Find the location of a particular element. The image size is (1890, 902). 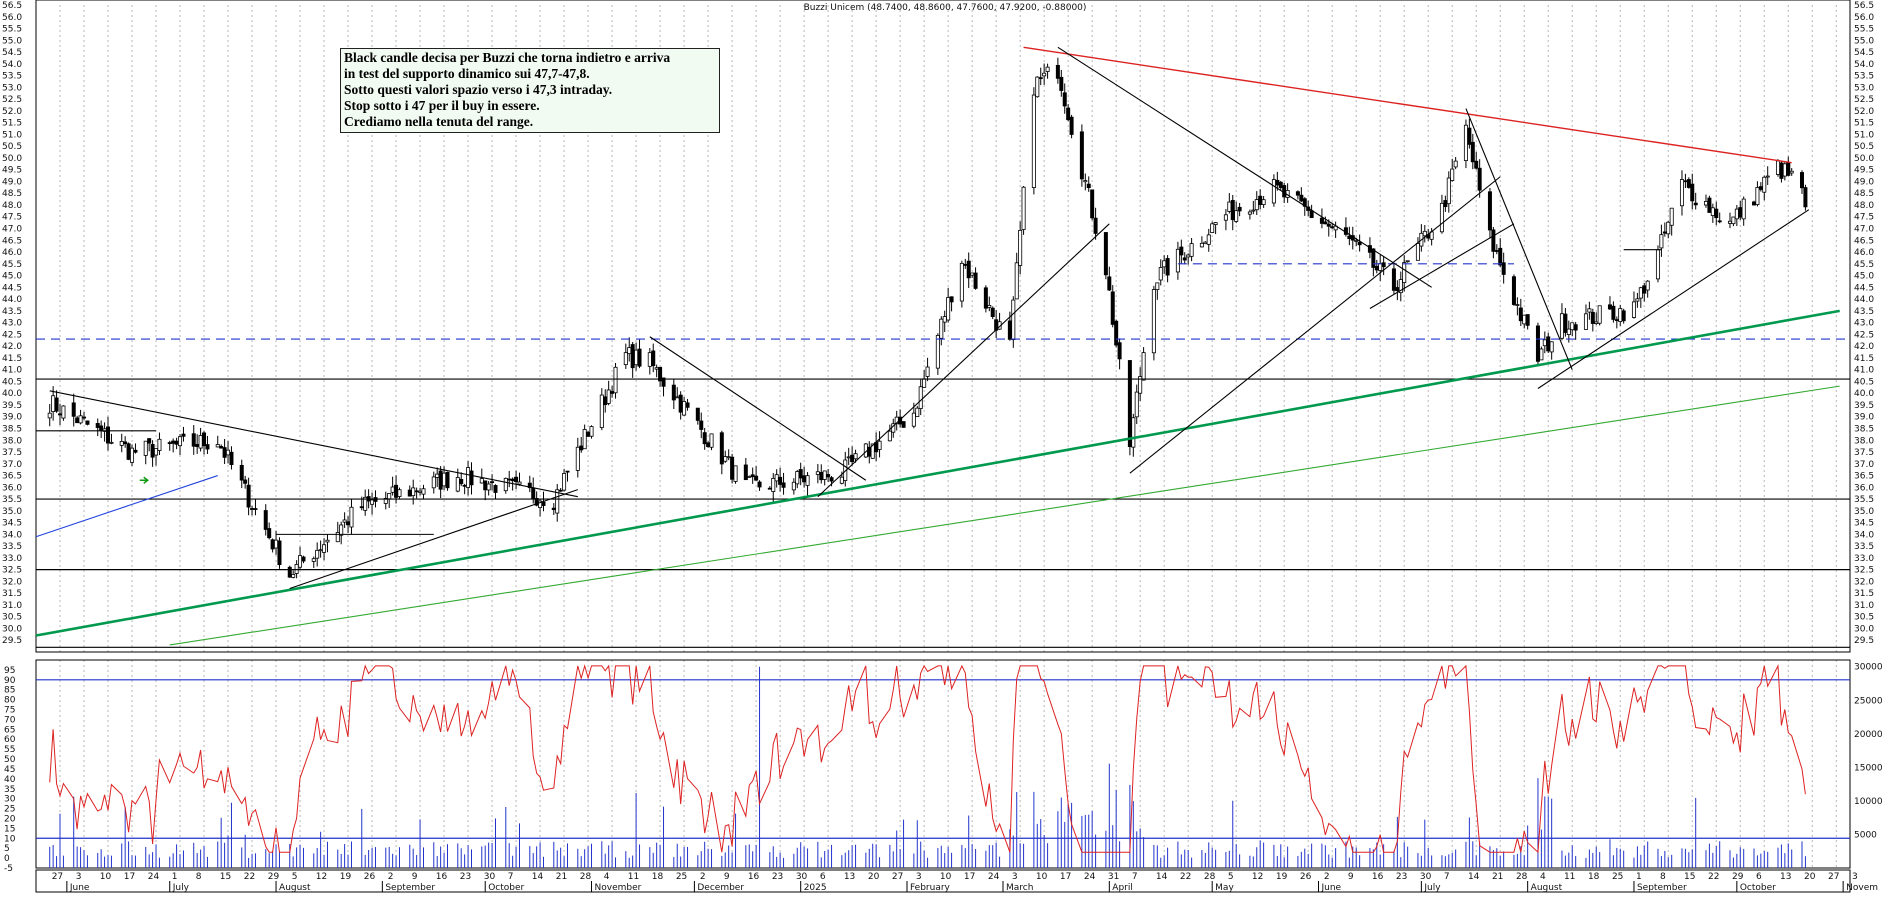

price-tick-label: 55.5 is located at coordinates (1864, 30).